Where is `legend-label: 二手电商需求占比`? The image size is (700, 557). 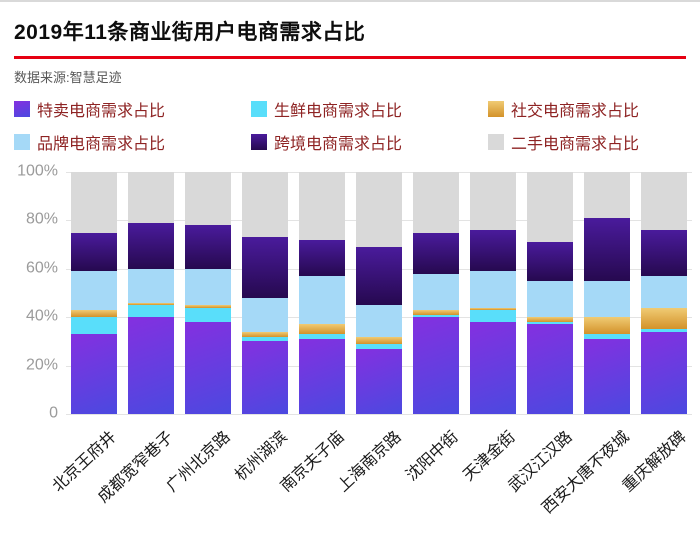
legend-label: 二手电商需求占比 is located at coordinates (575, 144).